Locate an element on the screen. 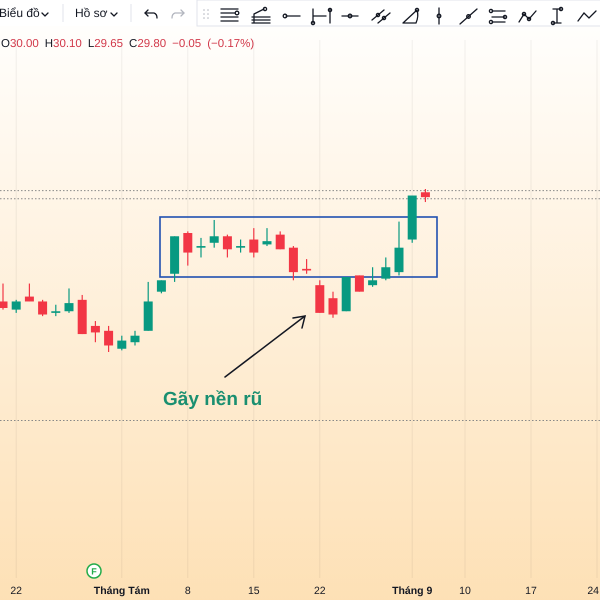 The image size is (600, 600). x-tick-label: 10 is located at coordinates (465, 591).